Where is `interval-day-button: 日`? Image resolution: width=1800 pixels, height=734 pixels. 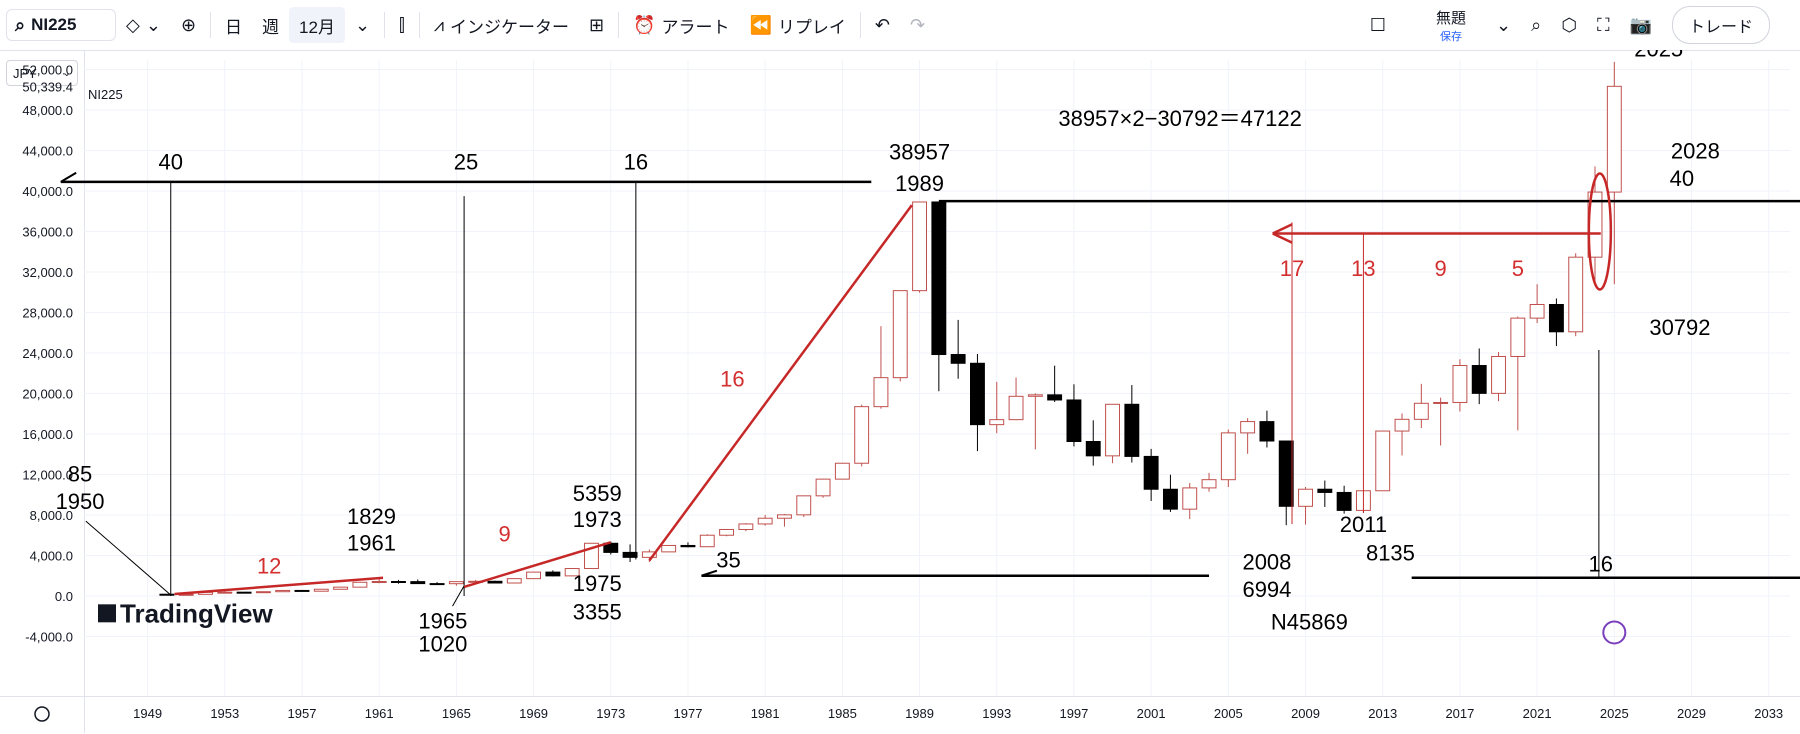 interval-day-button: 日 is located at coordinates (234, 27).